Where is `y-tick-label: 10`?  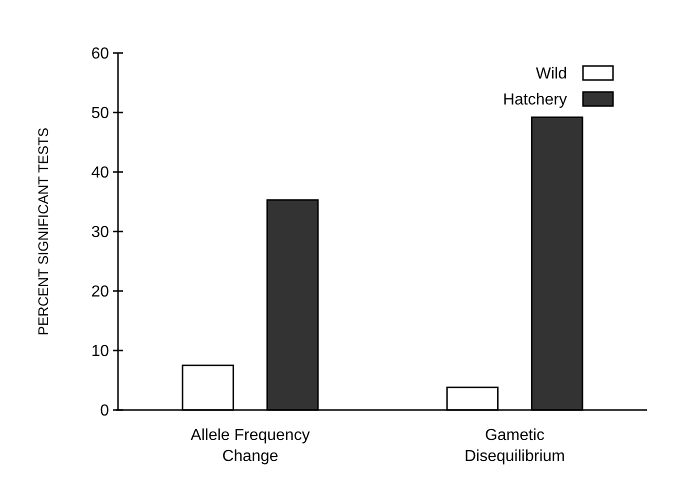
y-tick-label: 10 is located at coordinates (100, 351).